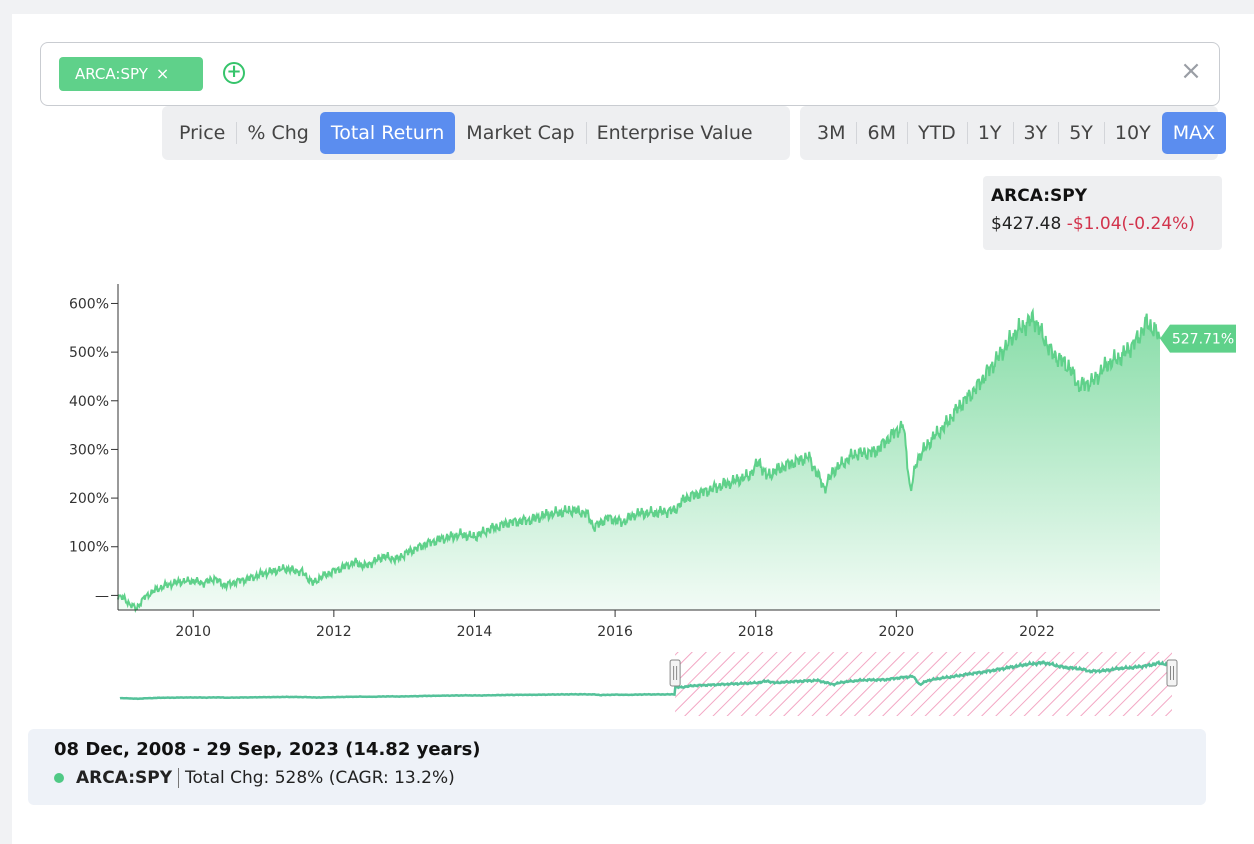 Image resolution: width=1254 pixels, height=844 pixels. I want to click on y-tick-label: —, so click(102, 596).